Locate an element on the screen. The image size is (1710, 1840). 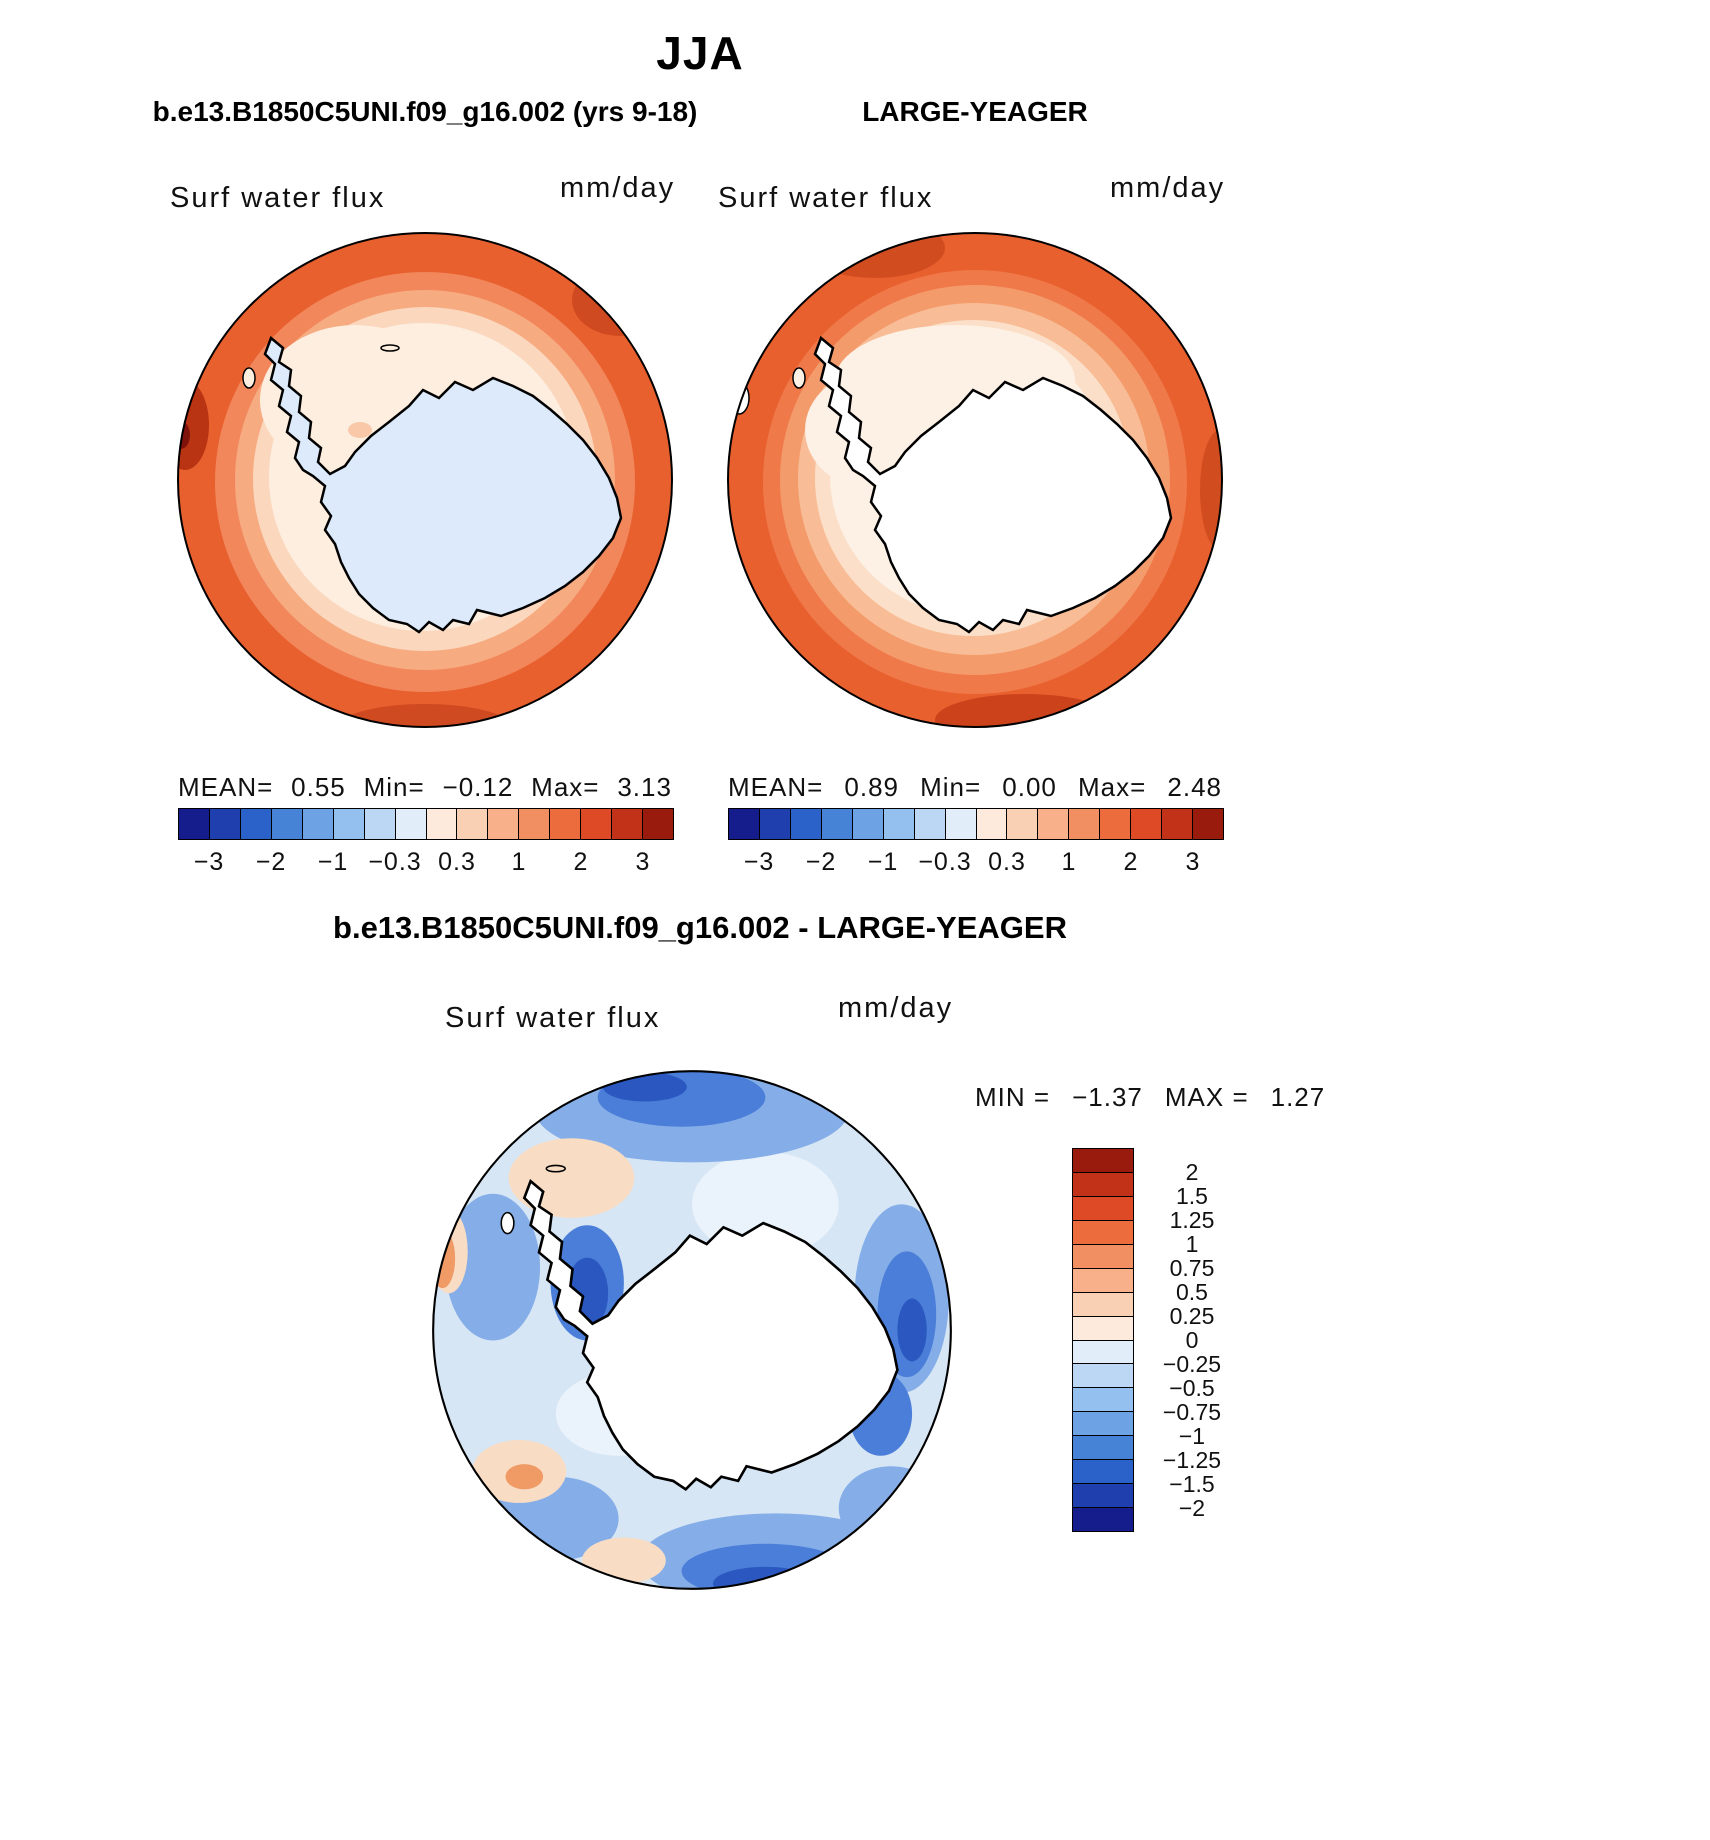
diff-map-ocean is located at coordinates (692, 1330).